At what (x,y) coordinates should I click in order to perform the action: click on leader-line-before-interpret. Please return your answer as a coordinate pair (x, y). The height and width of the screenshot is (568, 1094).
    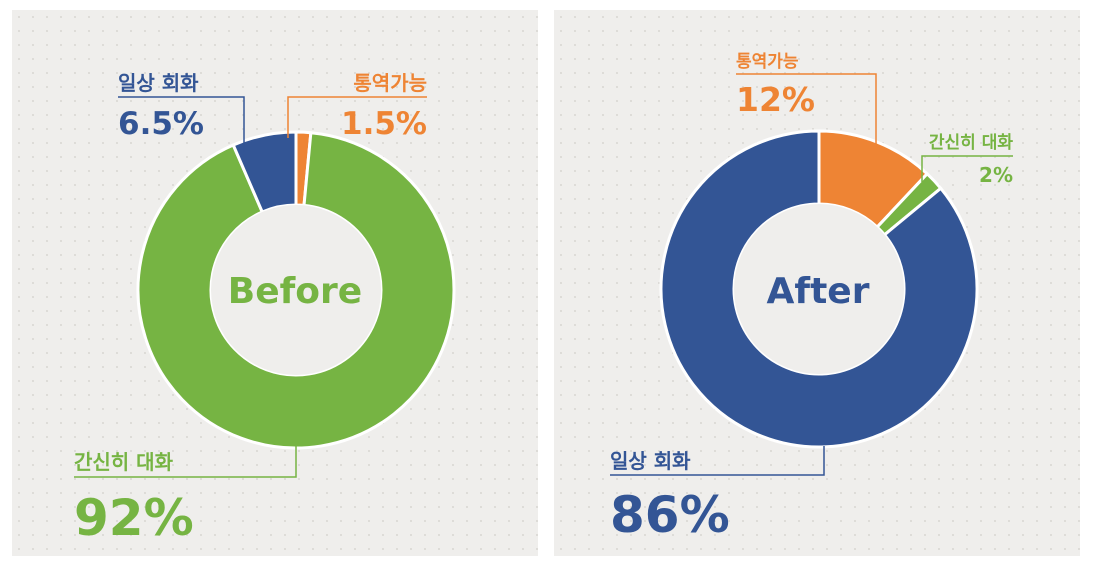
    Looking at the image, I should click on (357, 117).